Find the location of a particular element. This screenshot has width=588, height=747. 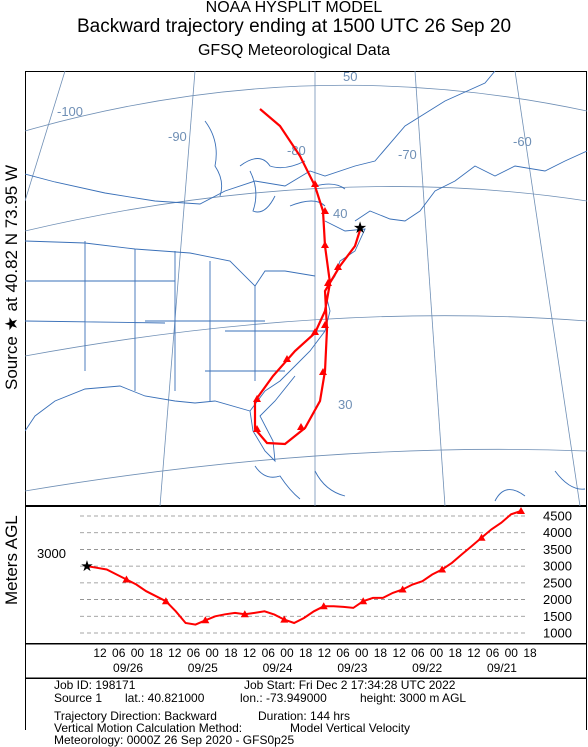

lon-label-90: -90 is located at coordinates (177, 136).